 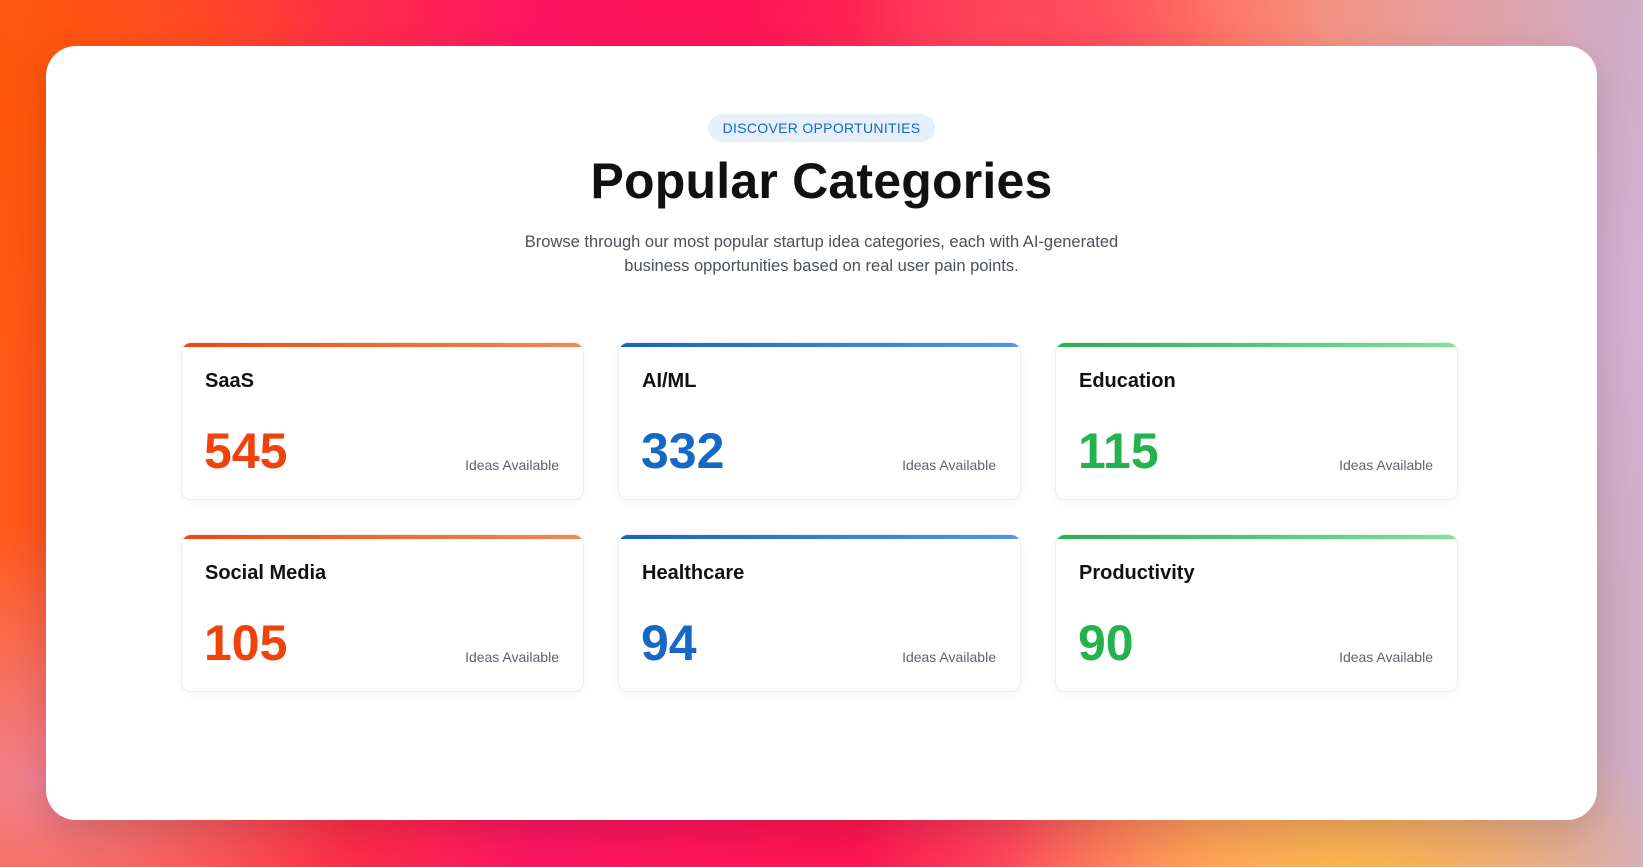 I want to click on category-name: AI/ML, so click(x=669, y=381).